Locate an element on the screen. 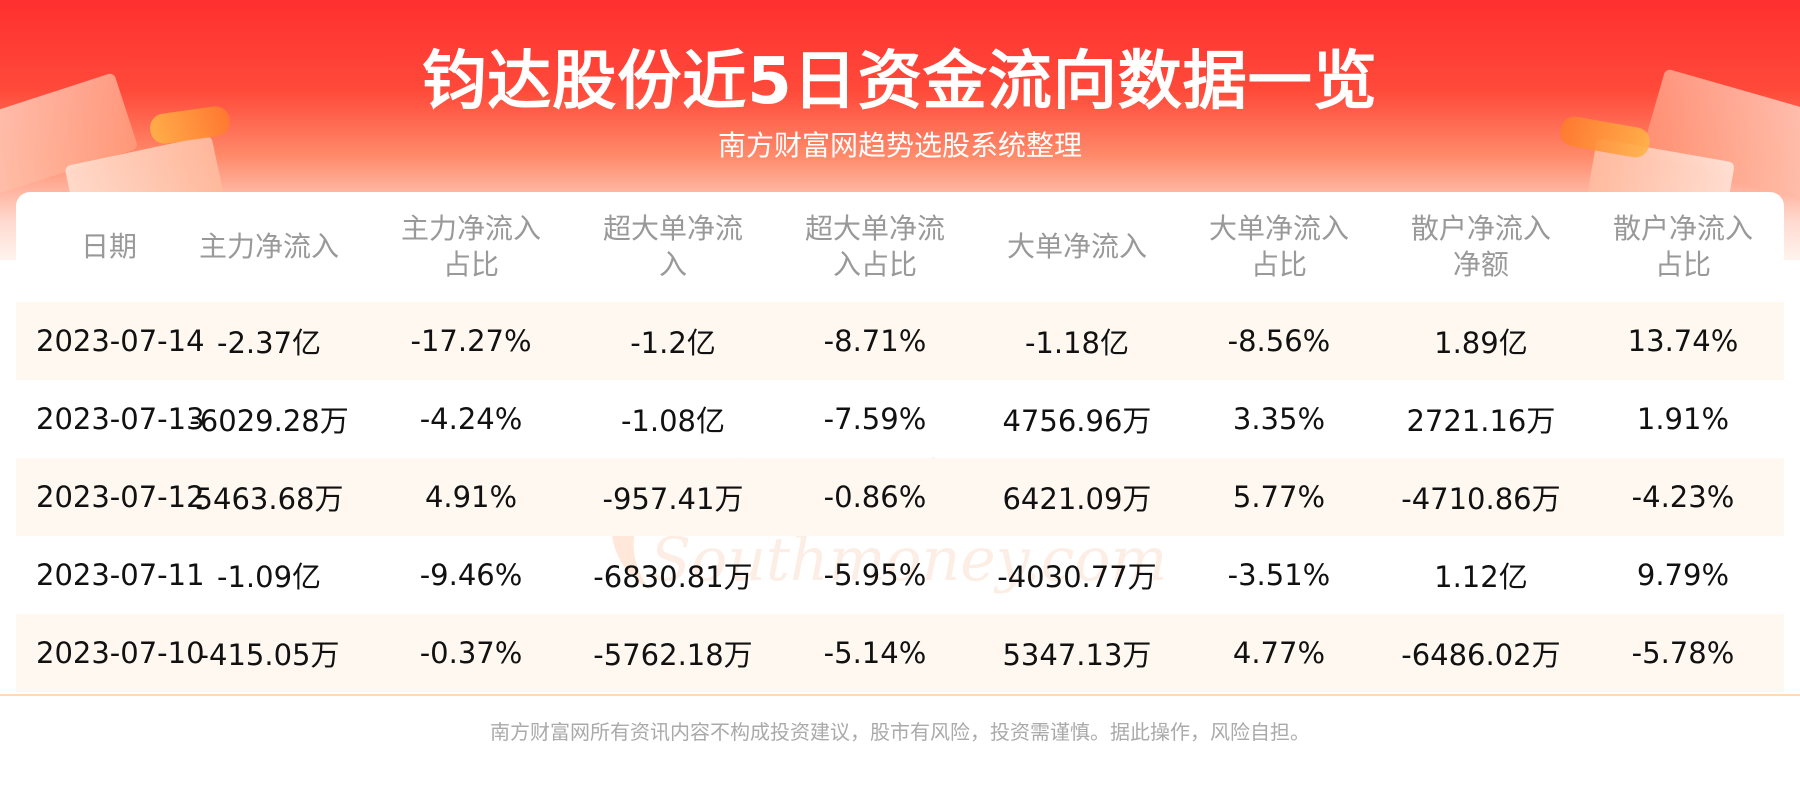 Image resolution: width=1800 pixels, height=800 pixels. main-net-inflow-cell: 5463.68万 is located at coordinates (269, 497).